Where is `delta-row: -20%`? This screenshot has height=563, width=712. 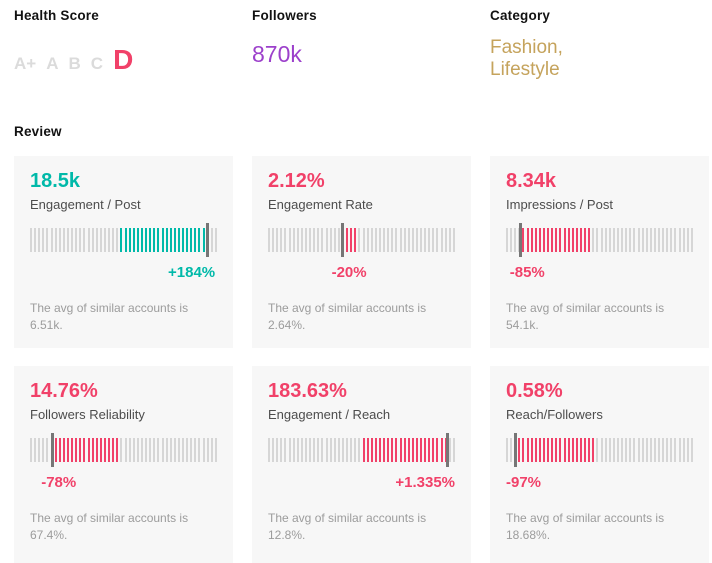 delta-row: -20% is located at coordinates (361, 272).